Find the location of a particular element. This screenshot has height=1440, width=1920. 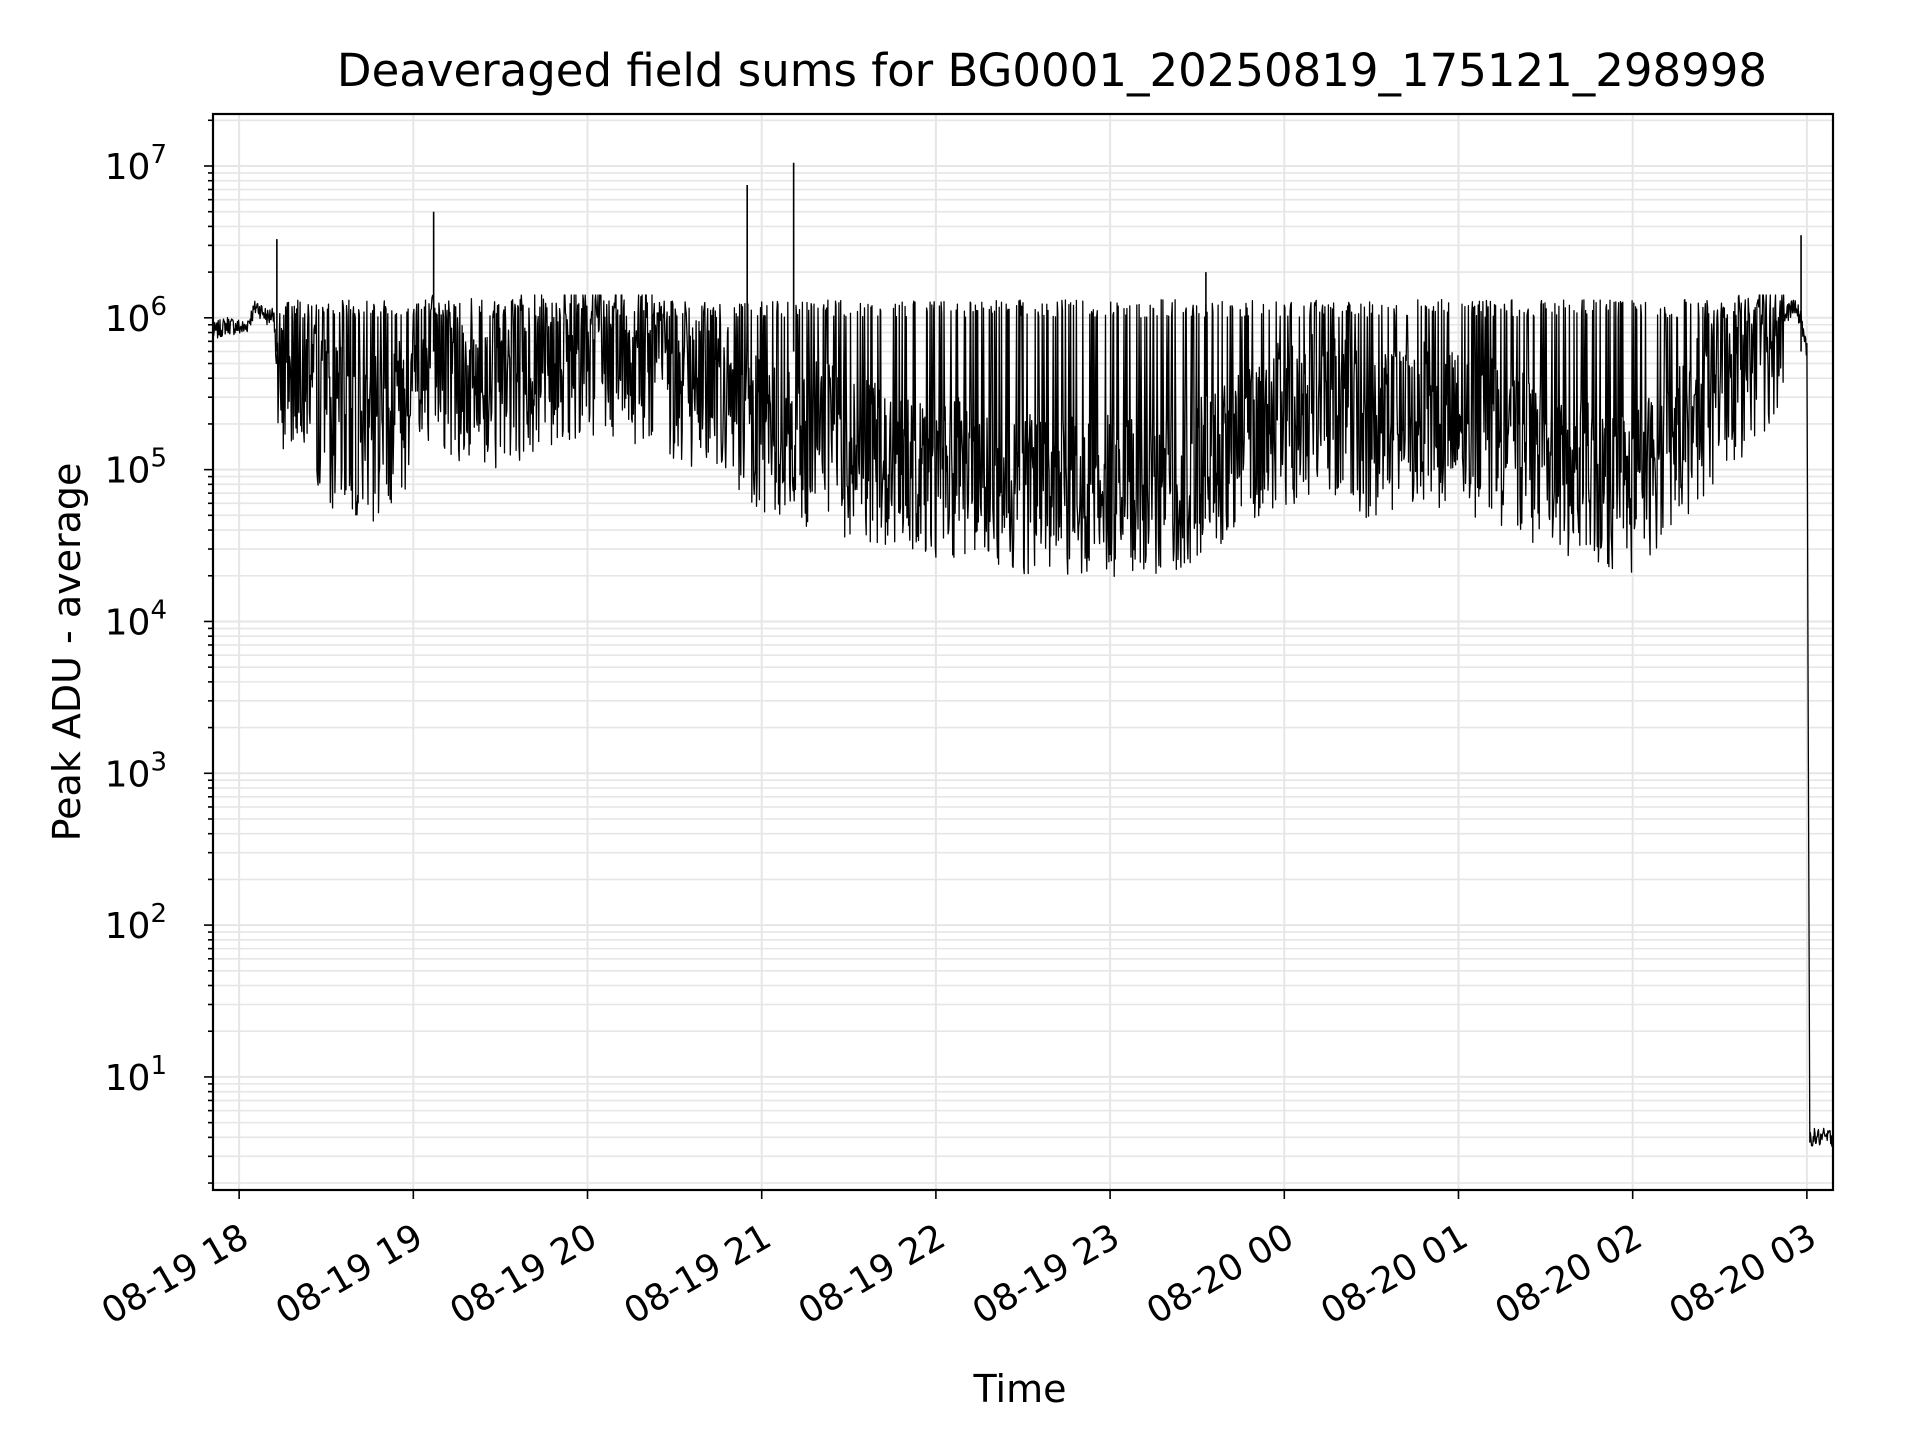

y-tick-label: 10⁴ is located at coordinates (136, 619).